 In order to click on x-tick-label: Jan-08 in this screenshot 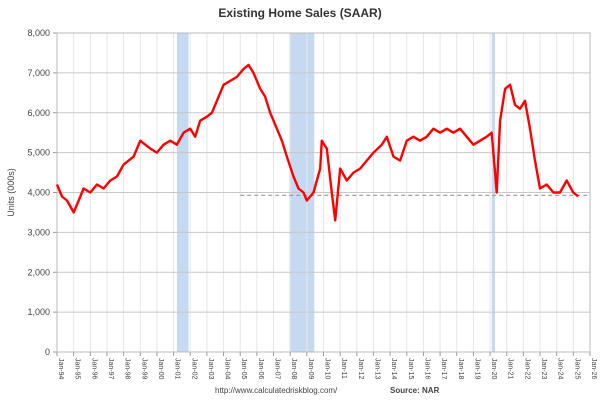, I will do `click(293, 369)`.